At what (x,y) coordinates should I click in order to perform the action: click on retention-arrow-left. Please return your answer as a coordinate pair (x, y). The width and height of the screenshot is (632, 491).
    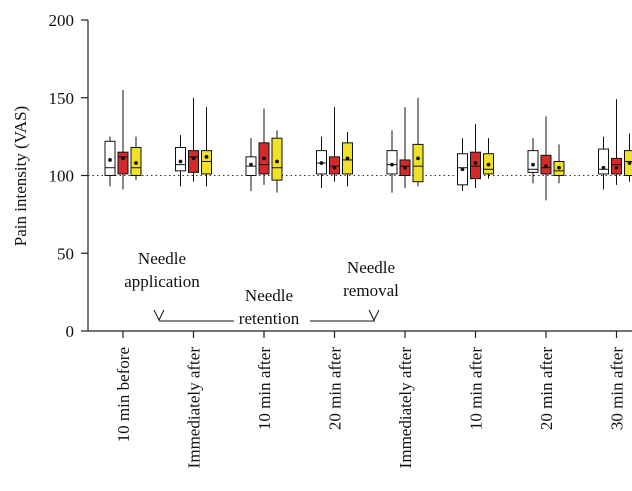
    Looking at the image, I should click on (159, 315).